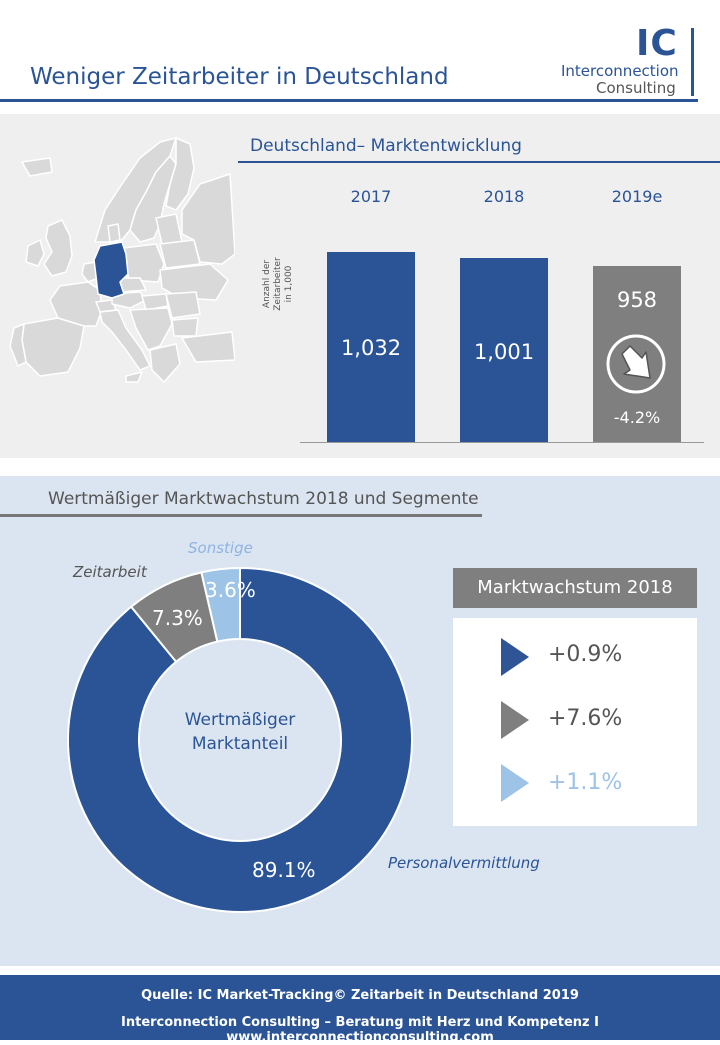  Describe the element at coordinates (636, 88) in the screenshot. I see `logo-line-2: Consulting` at that location.